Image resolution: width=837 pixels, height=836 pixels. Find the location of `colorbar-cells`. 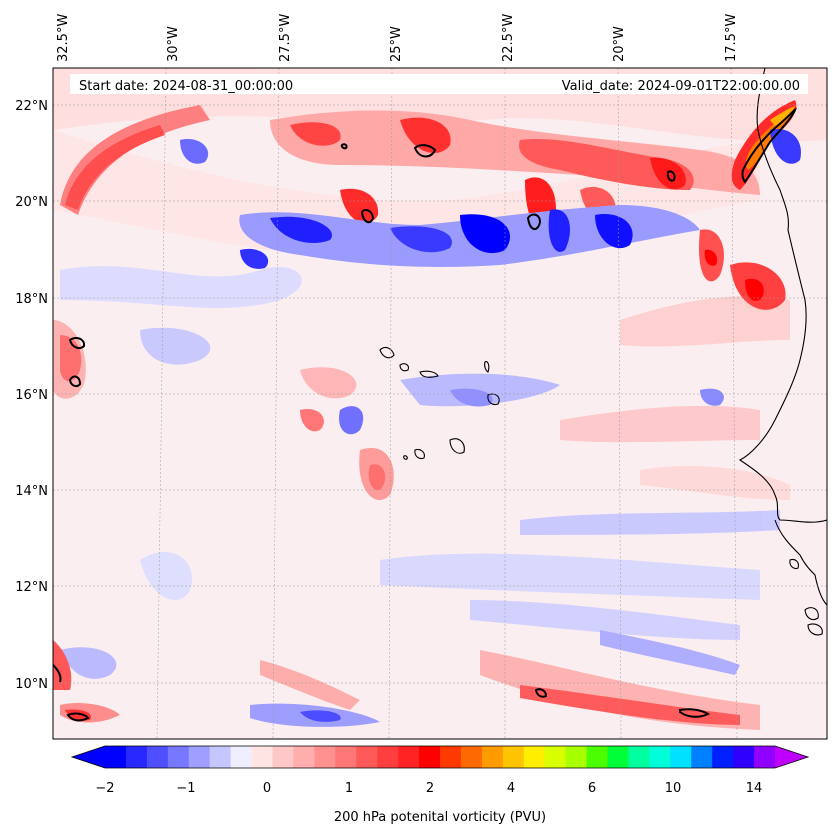

colorbar-cells is located at coordinates (440, 757).